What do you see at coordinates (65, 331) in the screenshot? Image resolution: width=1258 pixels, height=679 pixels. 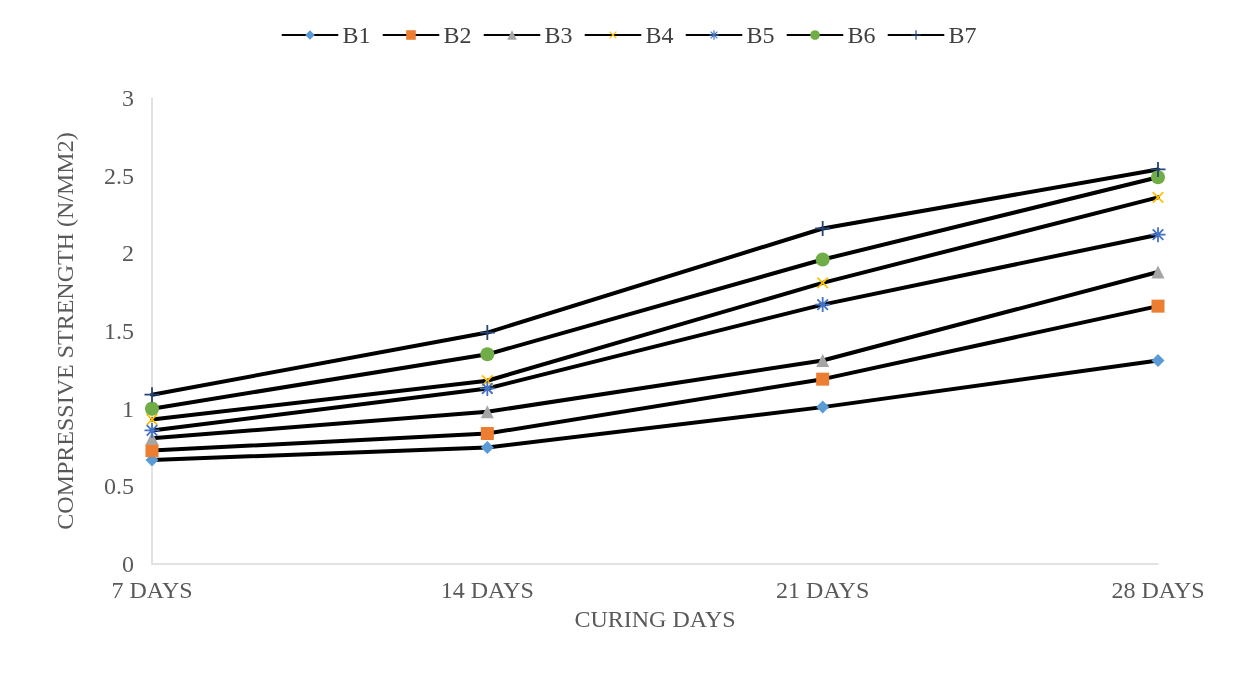 I see `y-axis-title: COMPRESSIVE STRENGTH (N/MM2)` at bounding box center [65, 331].